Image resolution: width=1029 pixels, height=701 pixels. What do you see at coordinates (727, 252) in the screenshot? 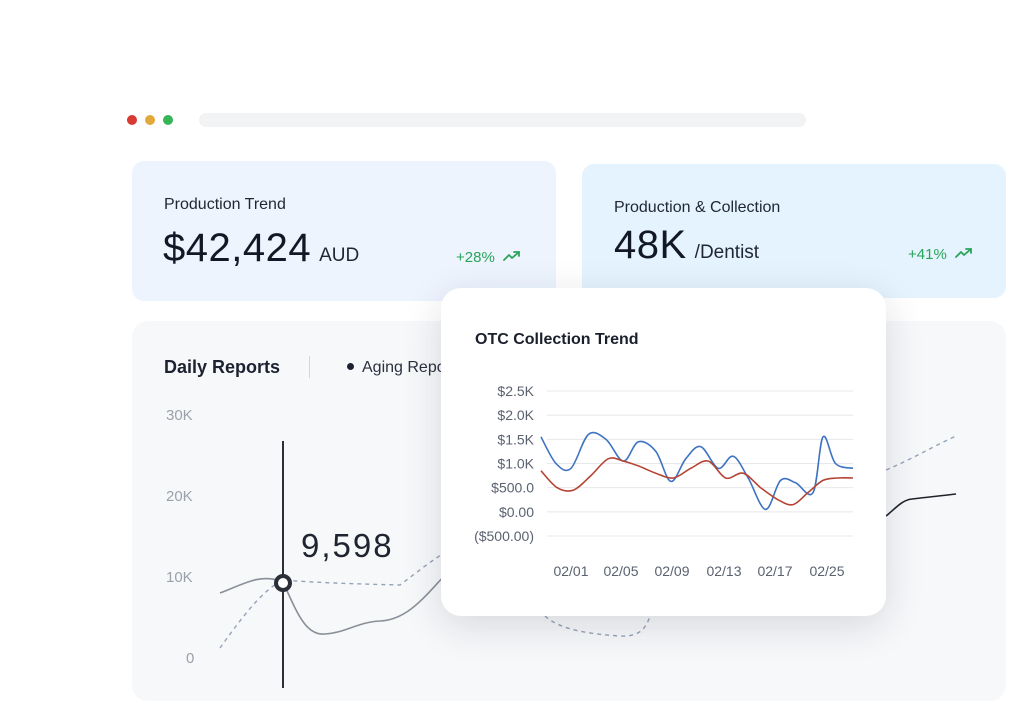
I see `production-collection-unit: /Dentist` at bounding box center [727, 252].